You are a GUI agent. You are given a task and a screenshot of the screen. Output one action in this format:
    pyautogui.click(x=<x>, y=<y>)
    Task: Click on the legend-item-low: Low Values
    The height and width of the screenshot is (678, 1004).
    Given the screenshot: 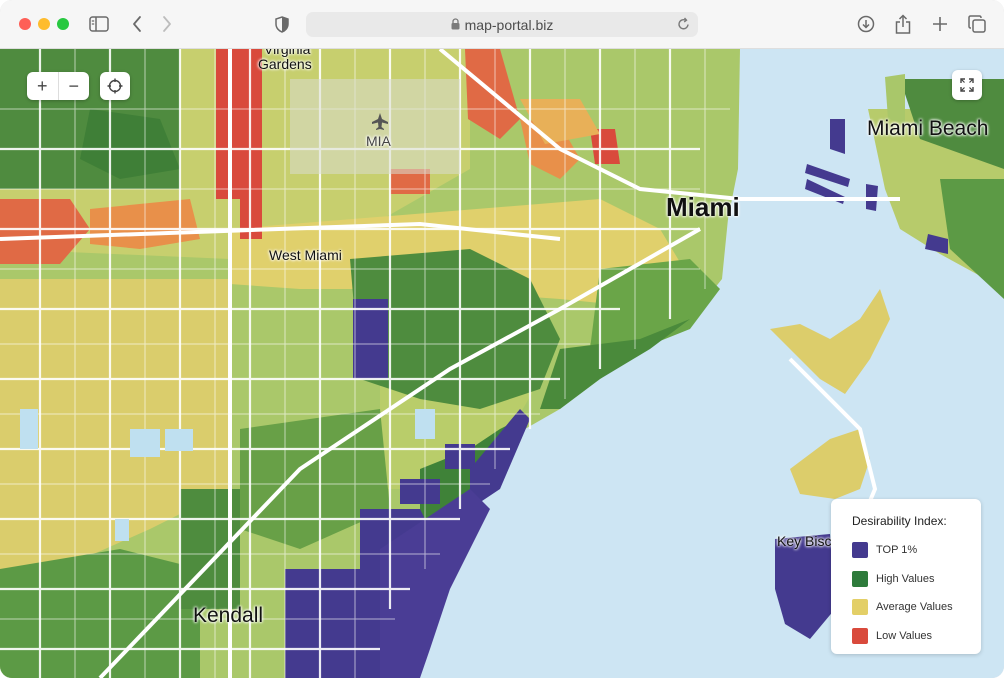 What is the action you would take?
    pyautogui.click(x=892, y=636)
    